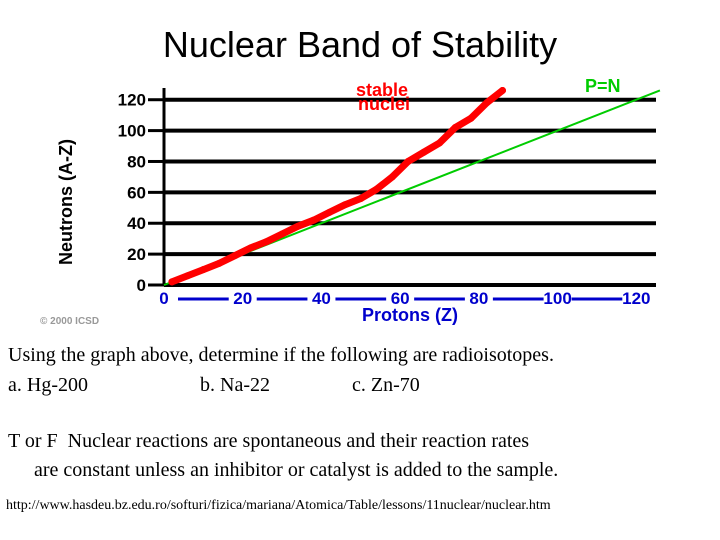 Image resolution: width=720 pixels, height=540 pixels. What do you see at coordinates (235, 385) in the screenshot?
I see `option-b: b. Na-22` at bounding box center [235, 385].